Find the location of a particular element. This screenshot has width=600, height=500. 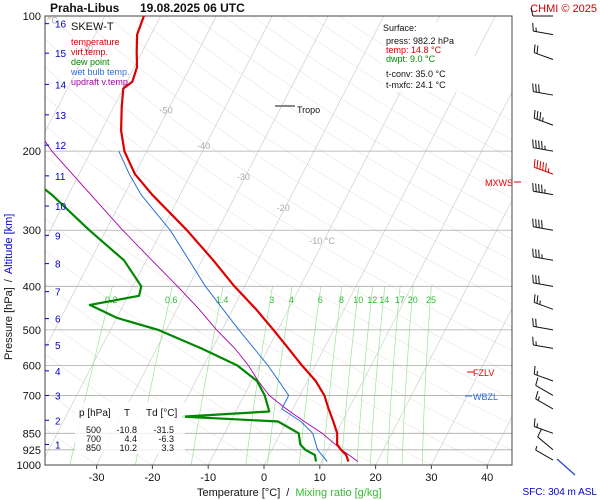

table-row-850-t: 10.2 is located at coordinates (128, 448).